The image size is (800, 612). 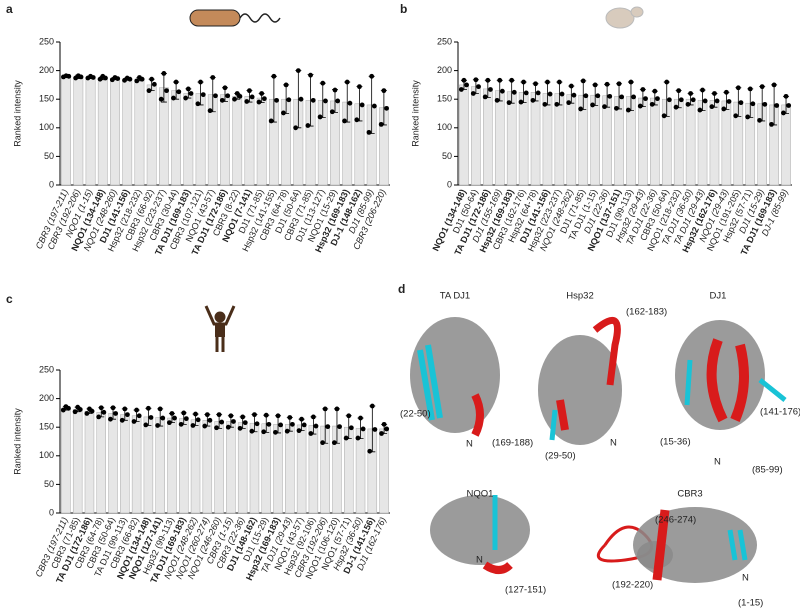 I want to click on region-label: (169-188), so click(x=512, y=443).